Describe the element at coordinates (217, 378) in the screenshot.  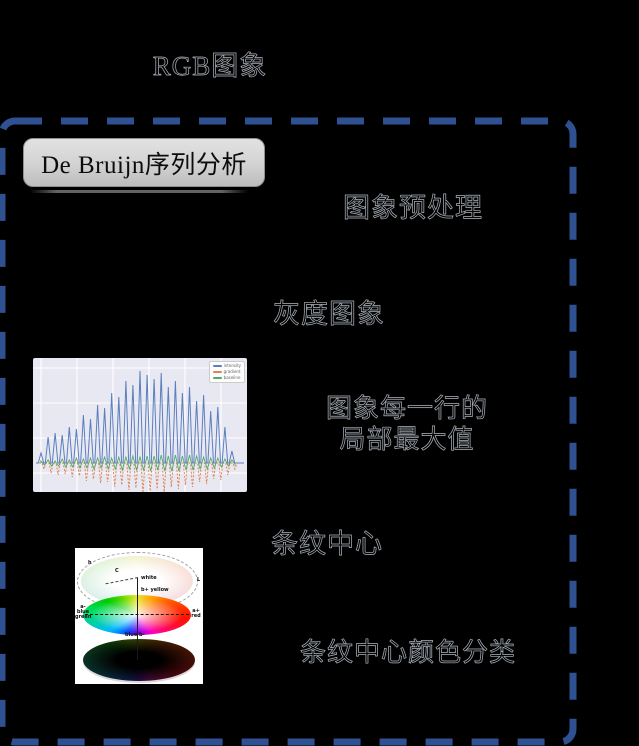
I see `legend-swatch-green` at that location.